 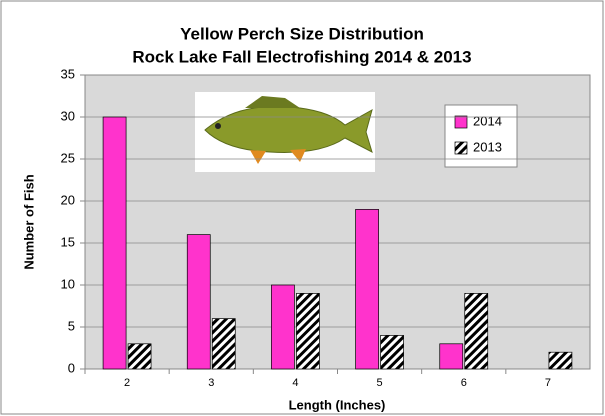 I want to click on y-tick-label: 35, so click(x=68, y=73).